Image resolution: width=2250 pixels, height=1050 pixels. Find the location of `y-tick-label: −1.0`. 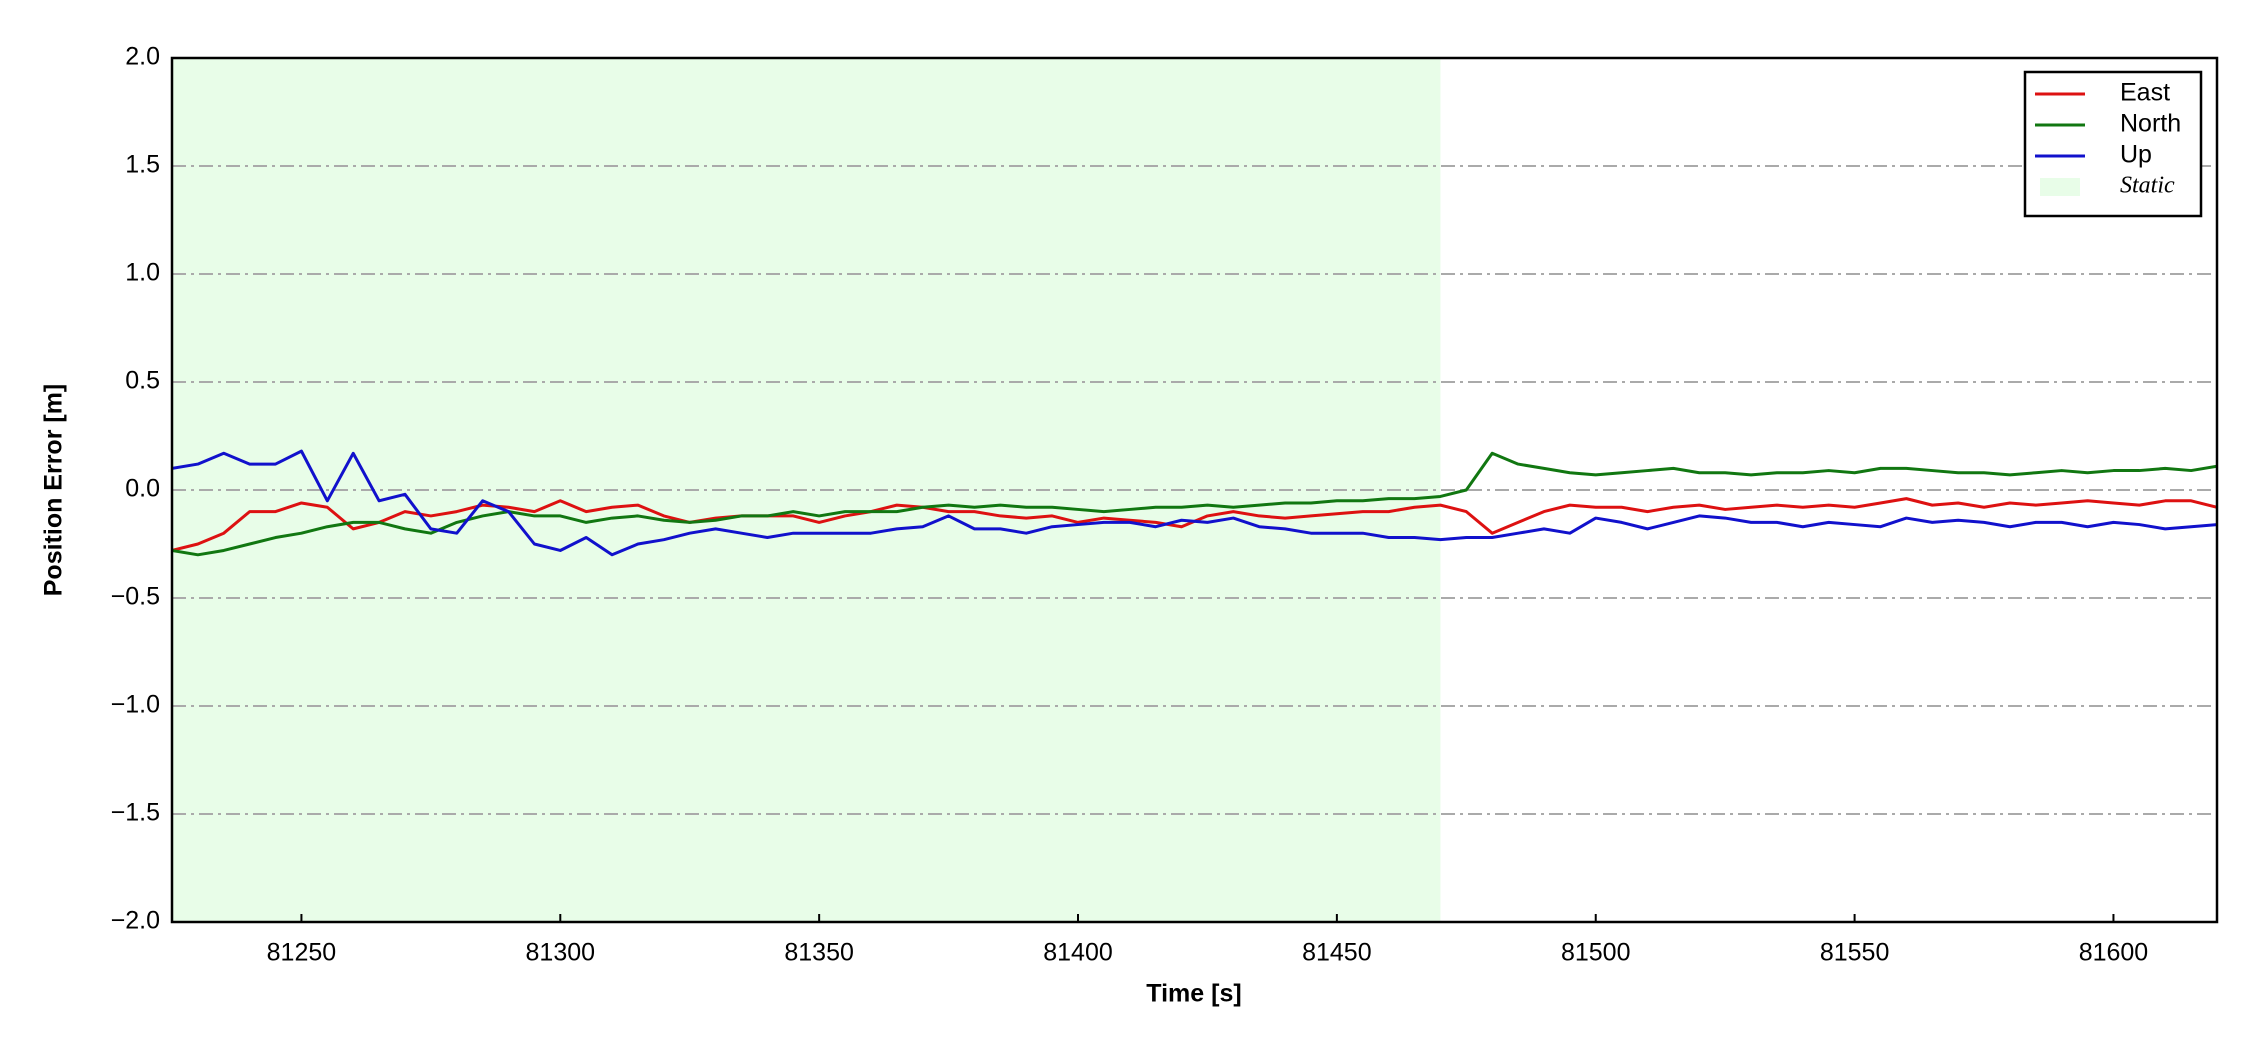

y-tick-label: −1.0 is located at coordinates (135, 705).